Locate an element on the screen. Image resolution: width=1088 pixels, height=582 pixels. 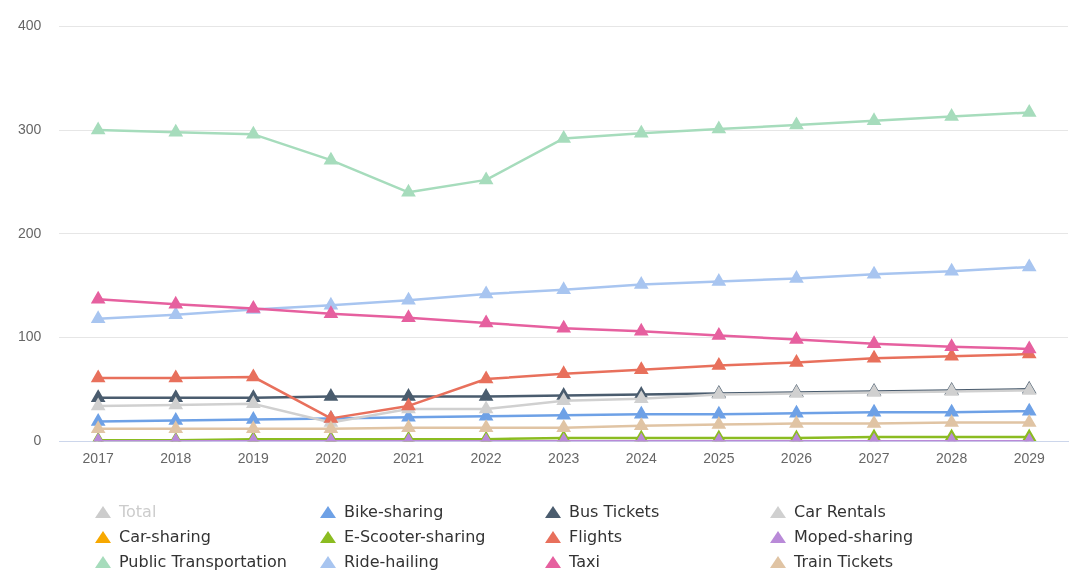
x-tick-label: 2028 is located at coordinates (952, 458).